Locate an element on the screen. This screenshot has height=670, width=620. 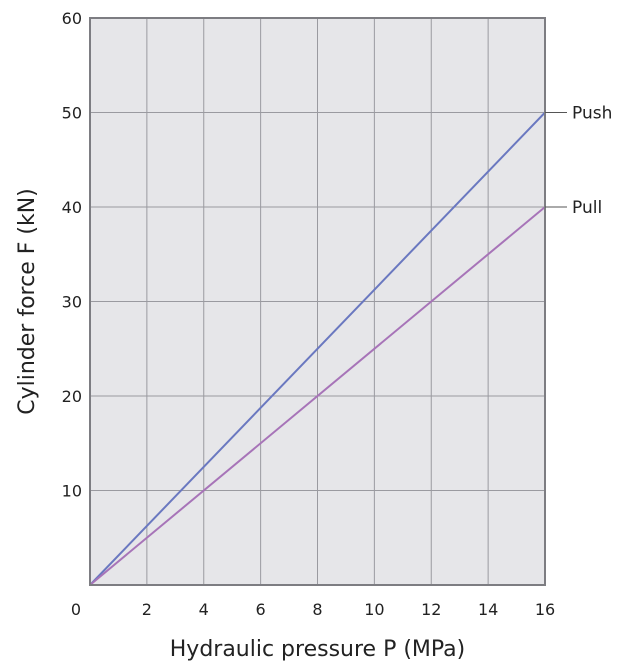
x-tick-label: 6 is located at coordinates (261, 609).